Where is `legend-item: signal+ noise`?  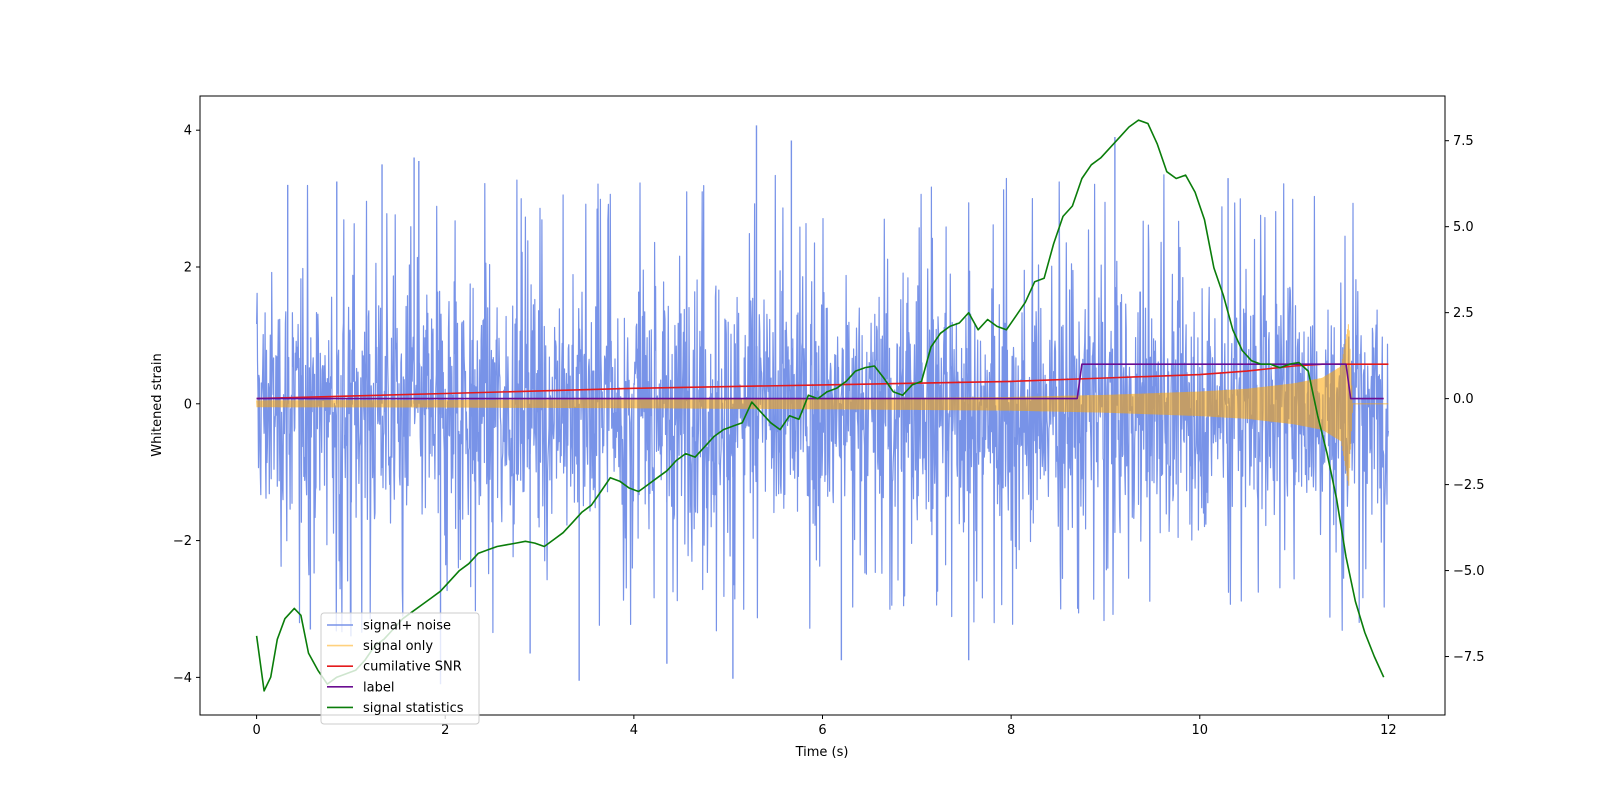
legend-item: signal+ noise is located at coordinates (389, 626).